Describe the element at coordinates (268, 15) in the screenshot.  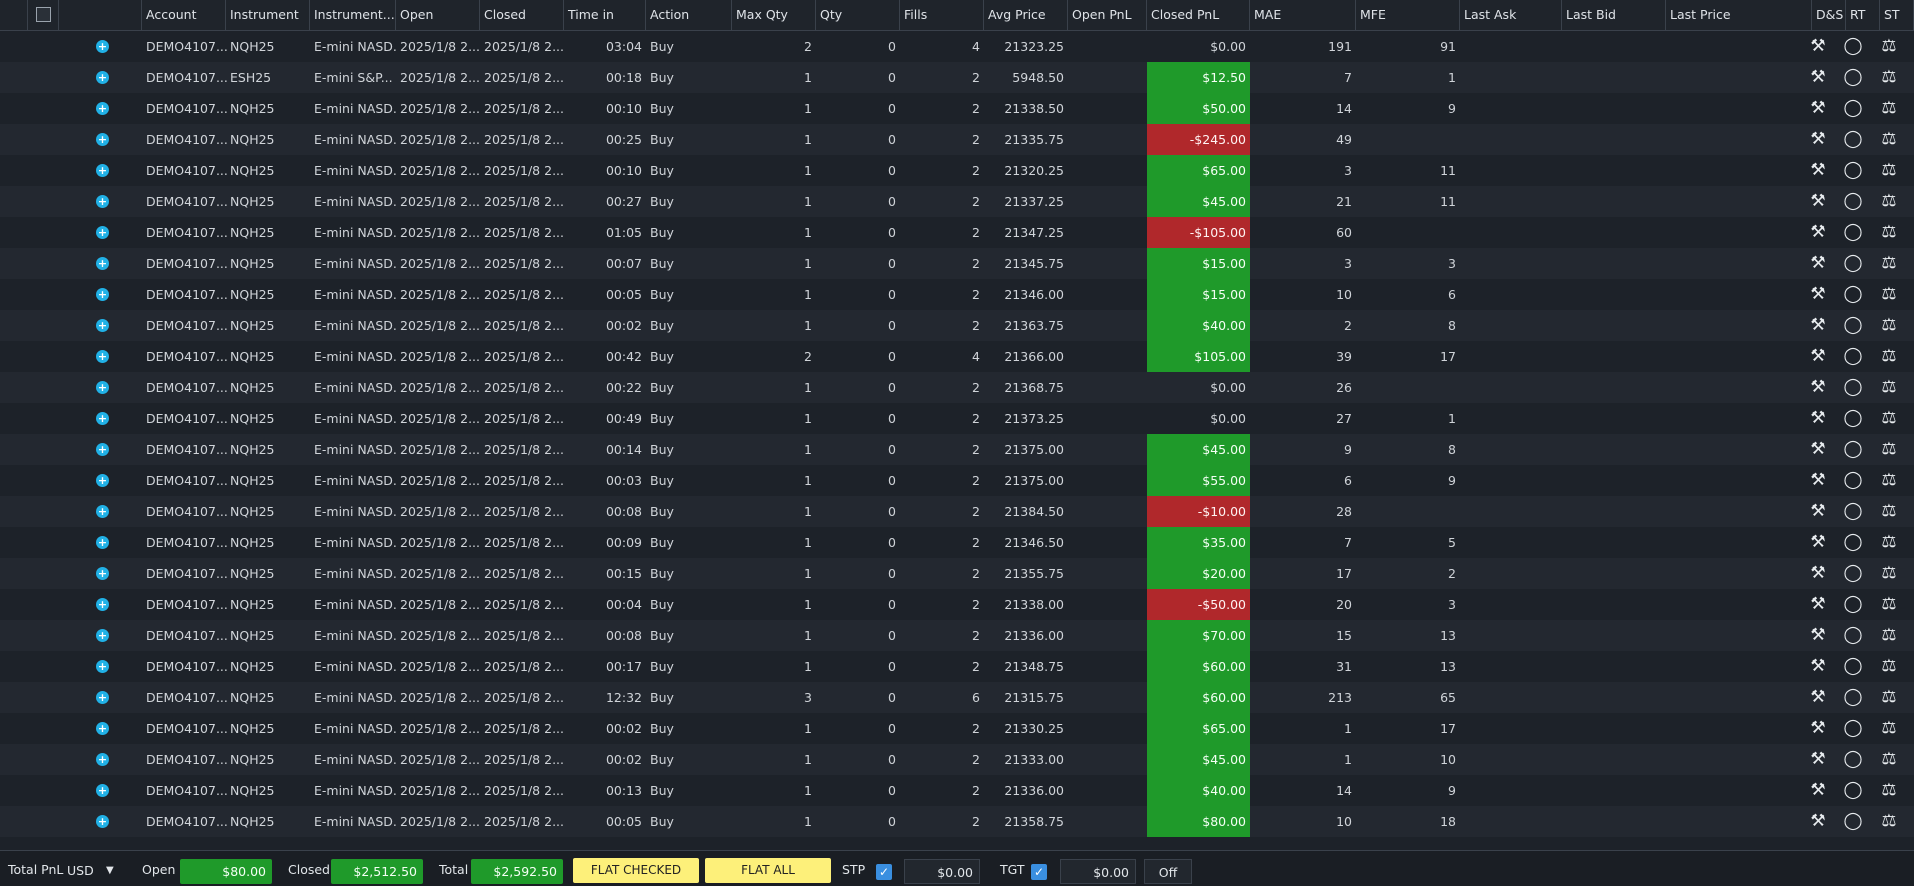
I see `column-header-instrument: Instrument` at that location.